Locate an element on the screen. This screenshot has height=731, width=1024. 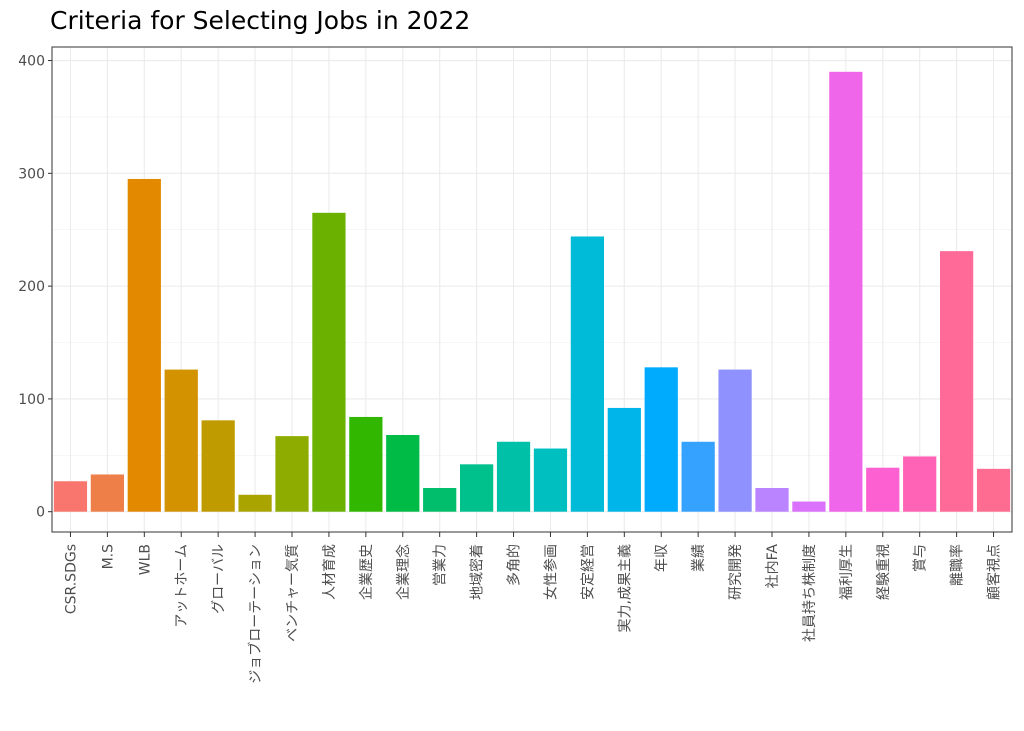
x-tick-label: 賞与 is located at coordinates (921, 558).